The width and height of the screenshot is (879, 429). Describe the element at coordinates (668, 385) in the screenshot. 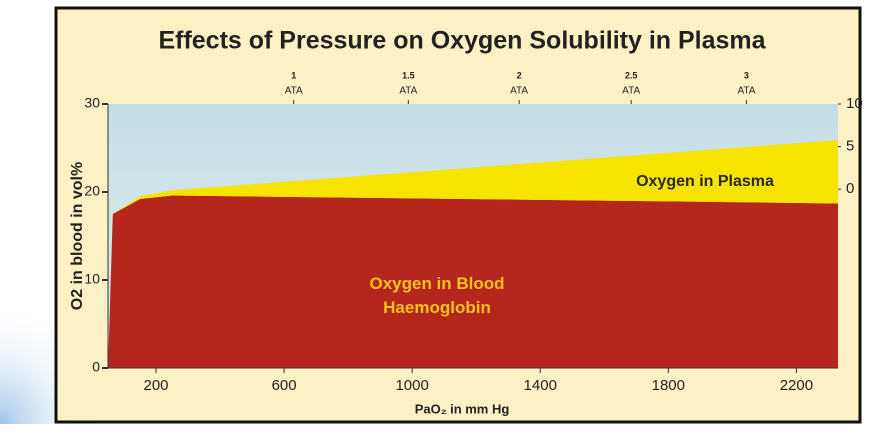

I see `x-tick-label: 1800` at that location.